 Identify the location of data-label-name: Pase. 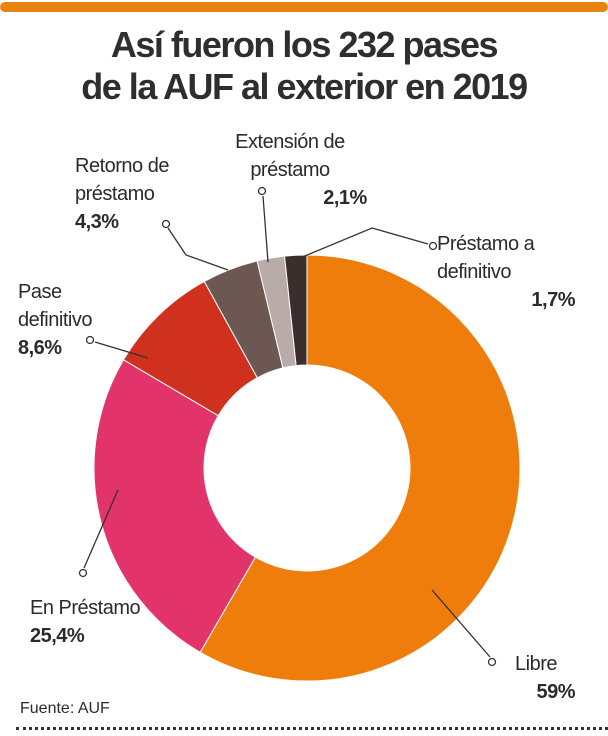
(40, 292).